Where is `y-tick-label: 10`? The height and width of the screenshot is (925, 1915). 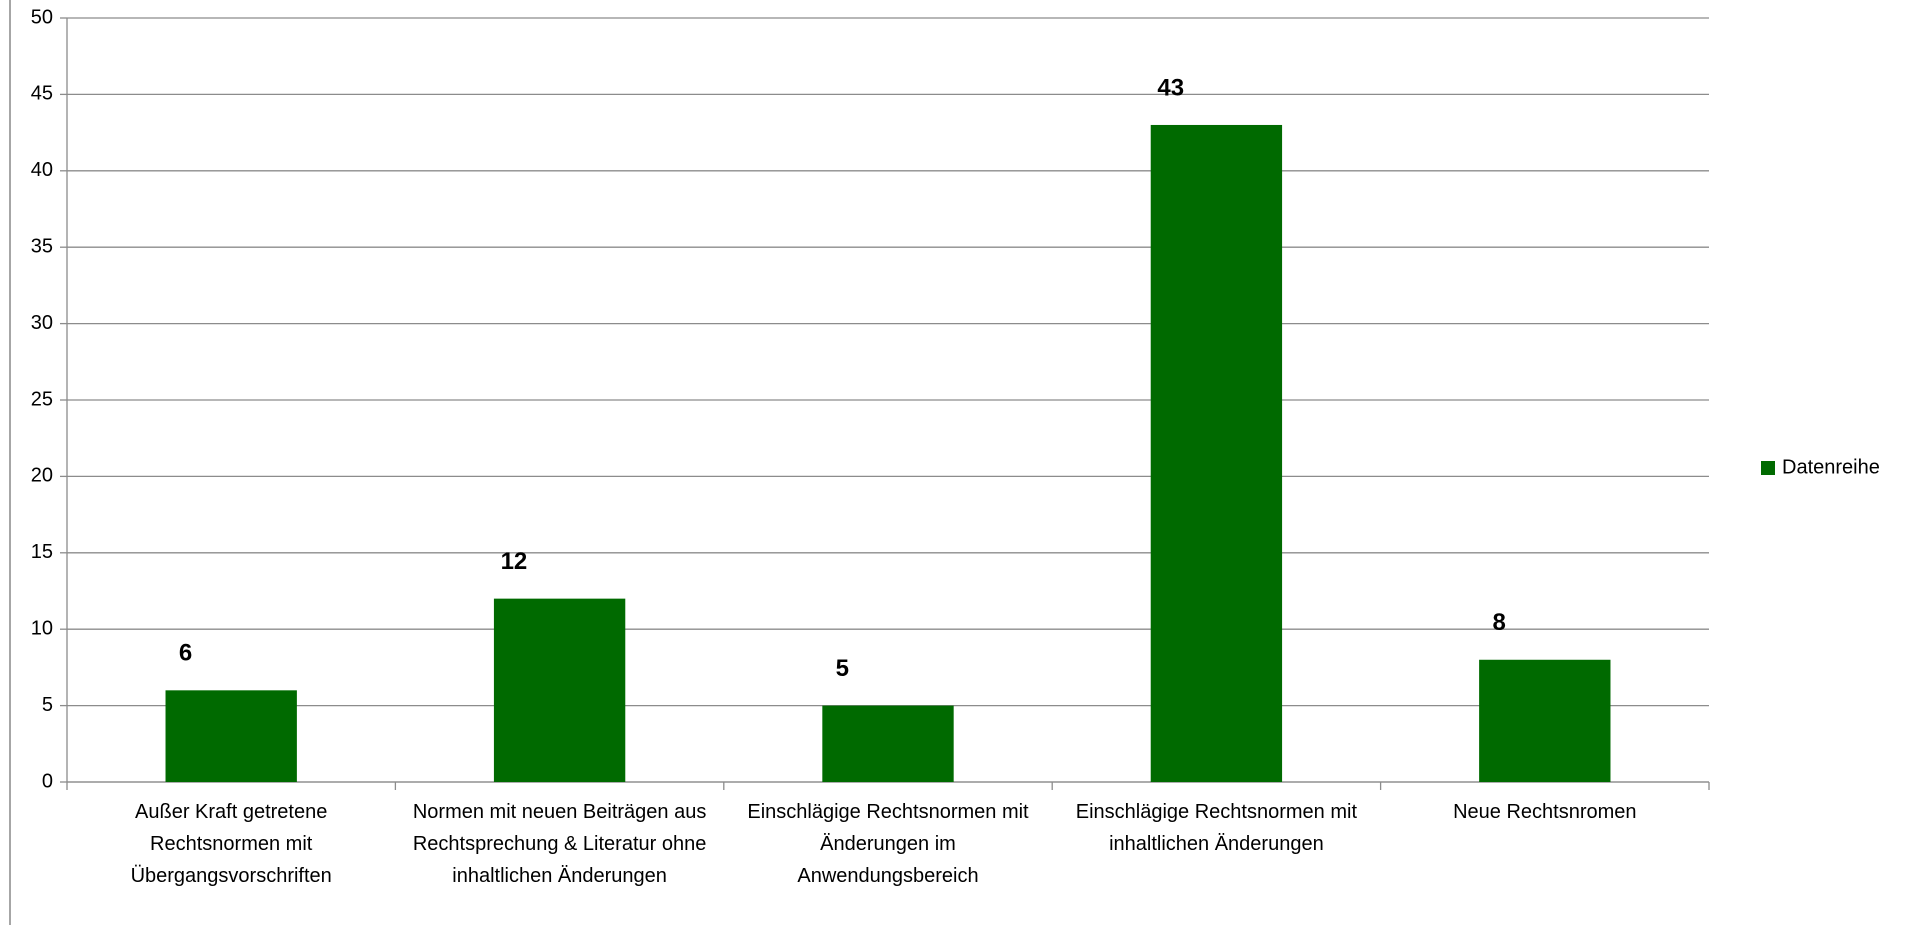 y-tick-label: 10 is located at coordinates (42, 628).